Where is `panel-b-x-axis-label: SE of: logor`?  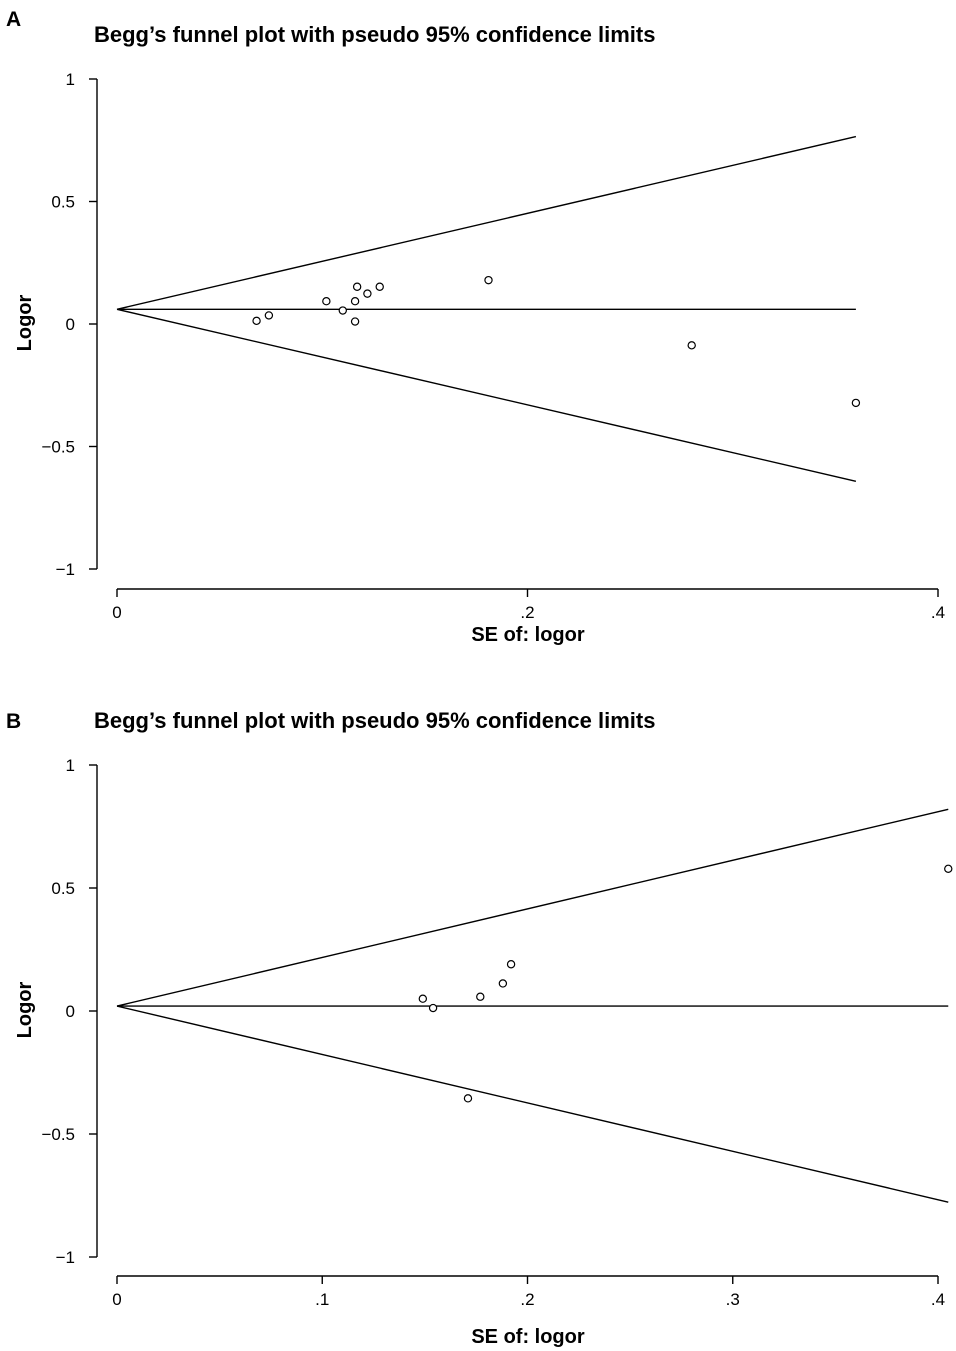
panel-b-x-axis-label: SE of: logor is located at coordinates (528, 1337).